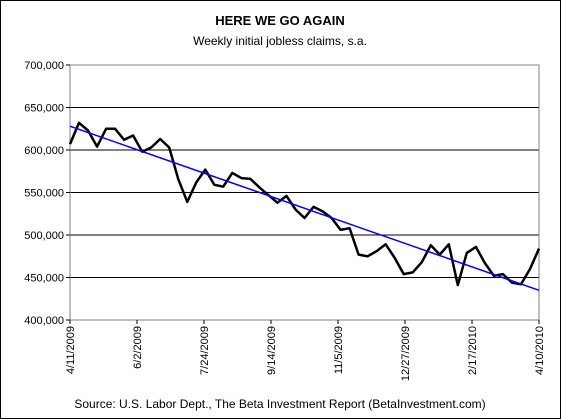 This screenshot has width=561, height=419. I want to click on chart-title: HERE WE GO AGAIN, so click(280, 20).